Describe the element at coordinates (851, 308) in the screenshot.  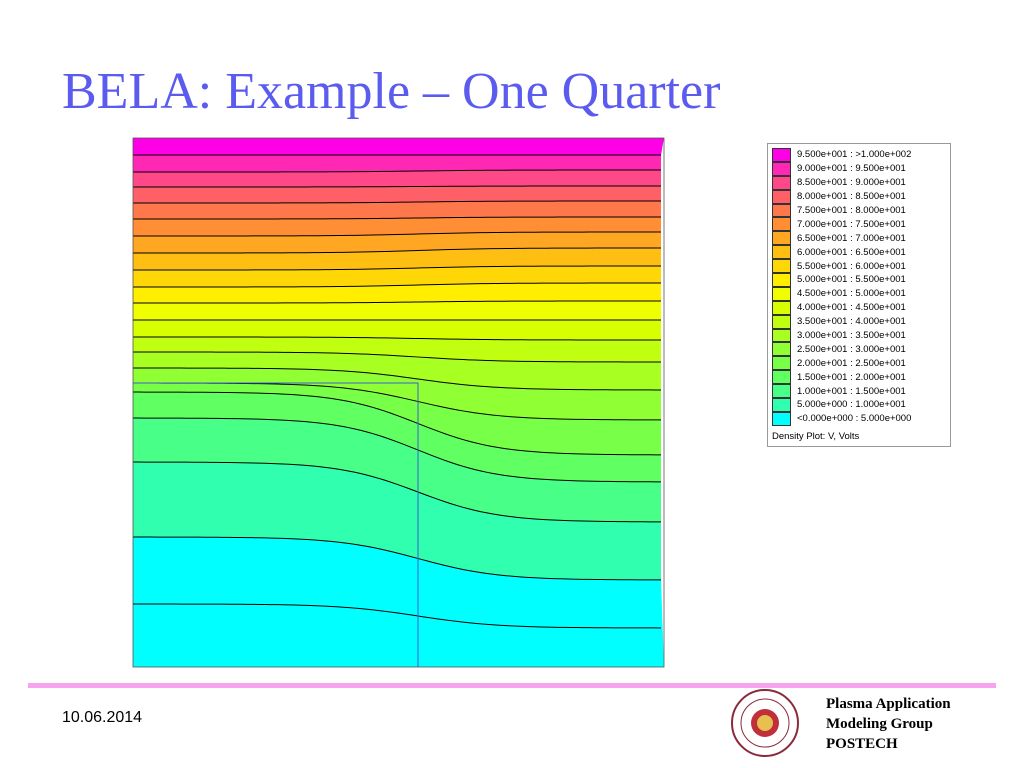
I see `legend-label: 4.000e+001 : 4.500e+001` at that location.